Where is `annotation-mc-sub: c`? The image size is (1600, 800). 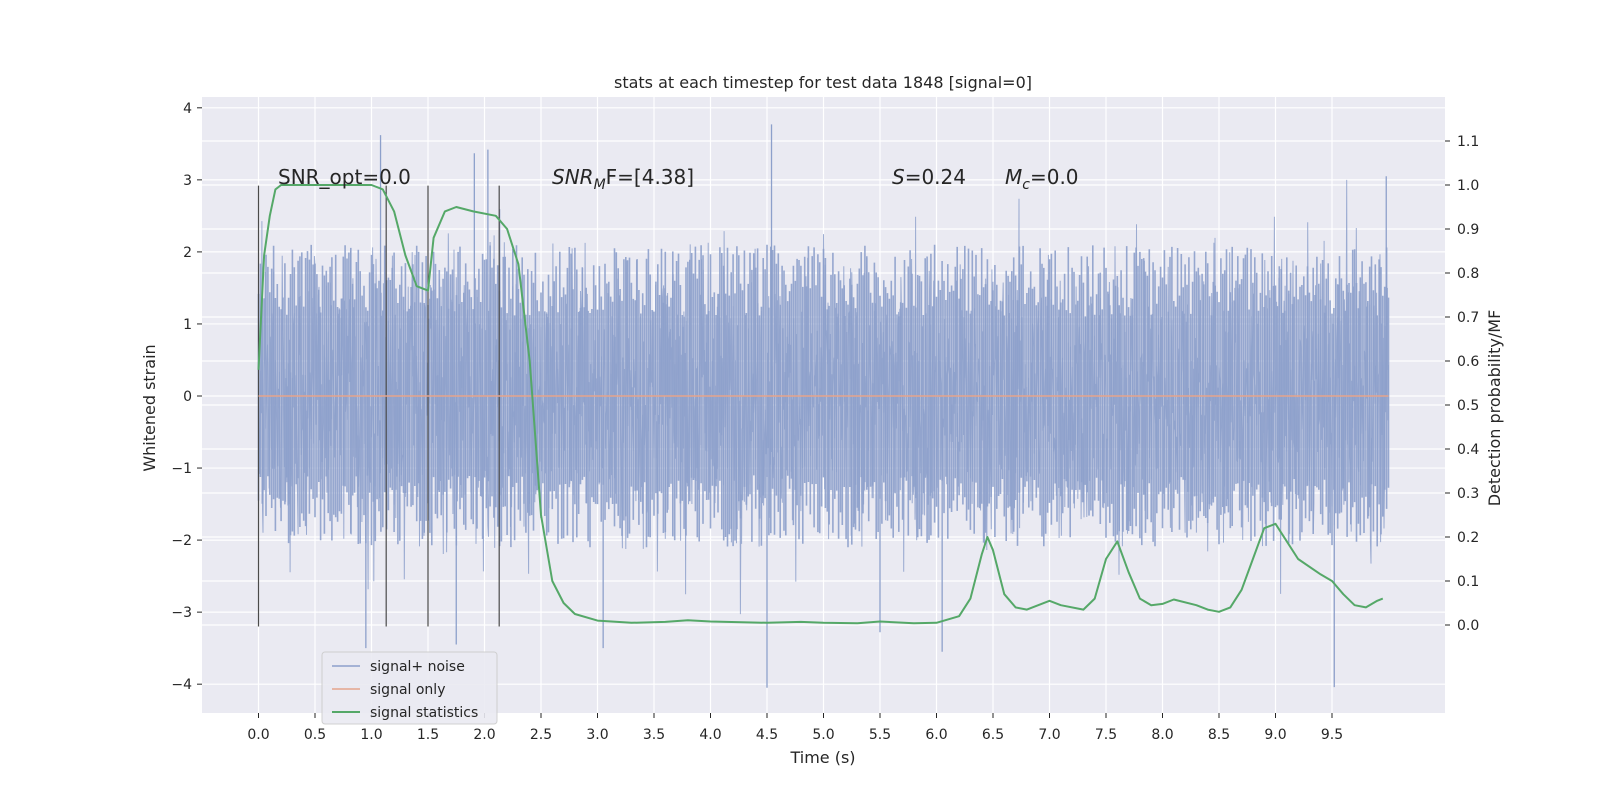 annotation-mc-sub: c is located at coordinates (1026, 185).